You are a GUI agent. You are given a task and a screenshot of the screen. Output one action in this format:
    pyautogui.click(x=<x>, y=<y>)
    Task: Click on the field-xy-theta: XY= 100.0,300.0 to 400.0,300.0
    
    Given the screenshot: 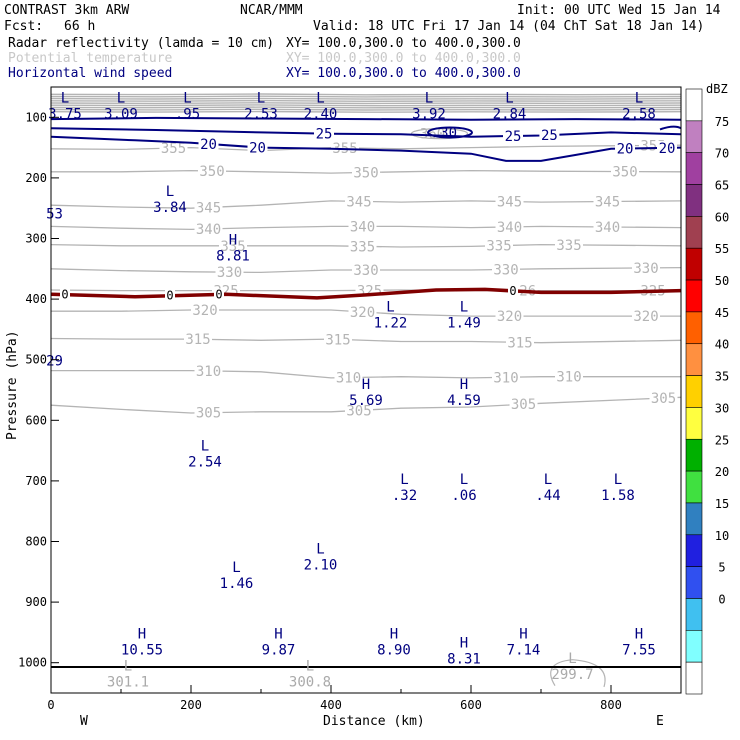 What is the action you would take?
    pyautogui.click(x=403, y=58)
    